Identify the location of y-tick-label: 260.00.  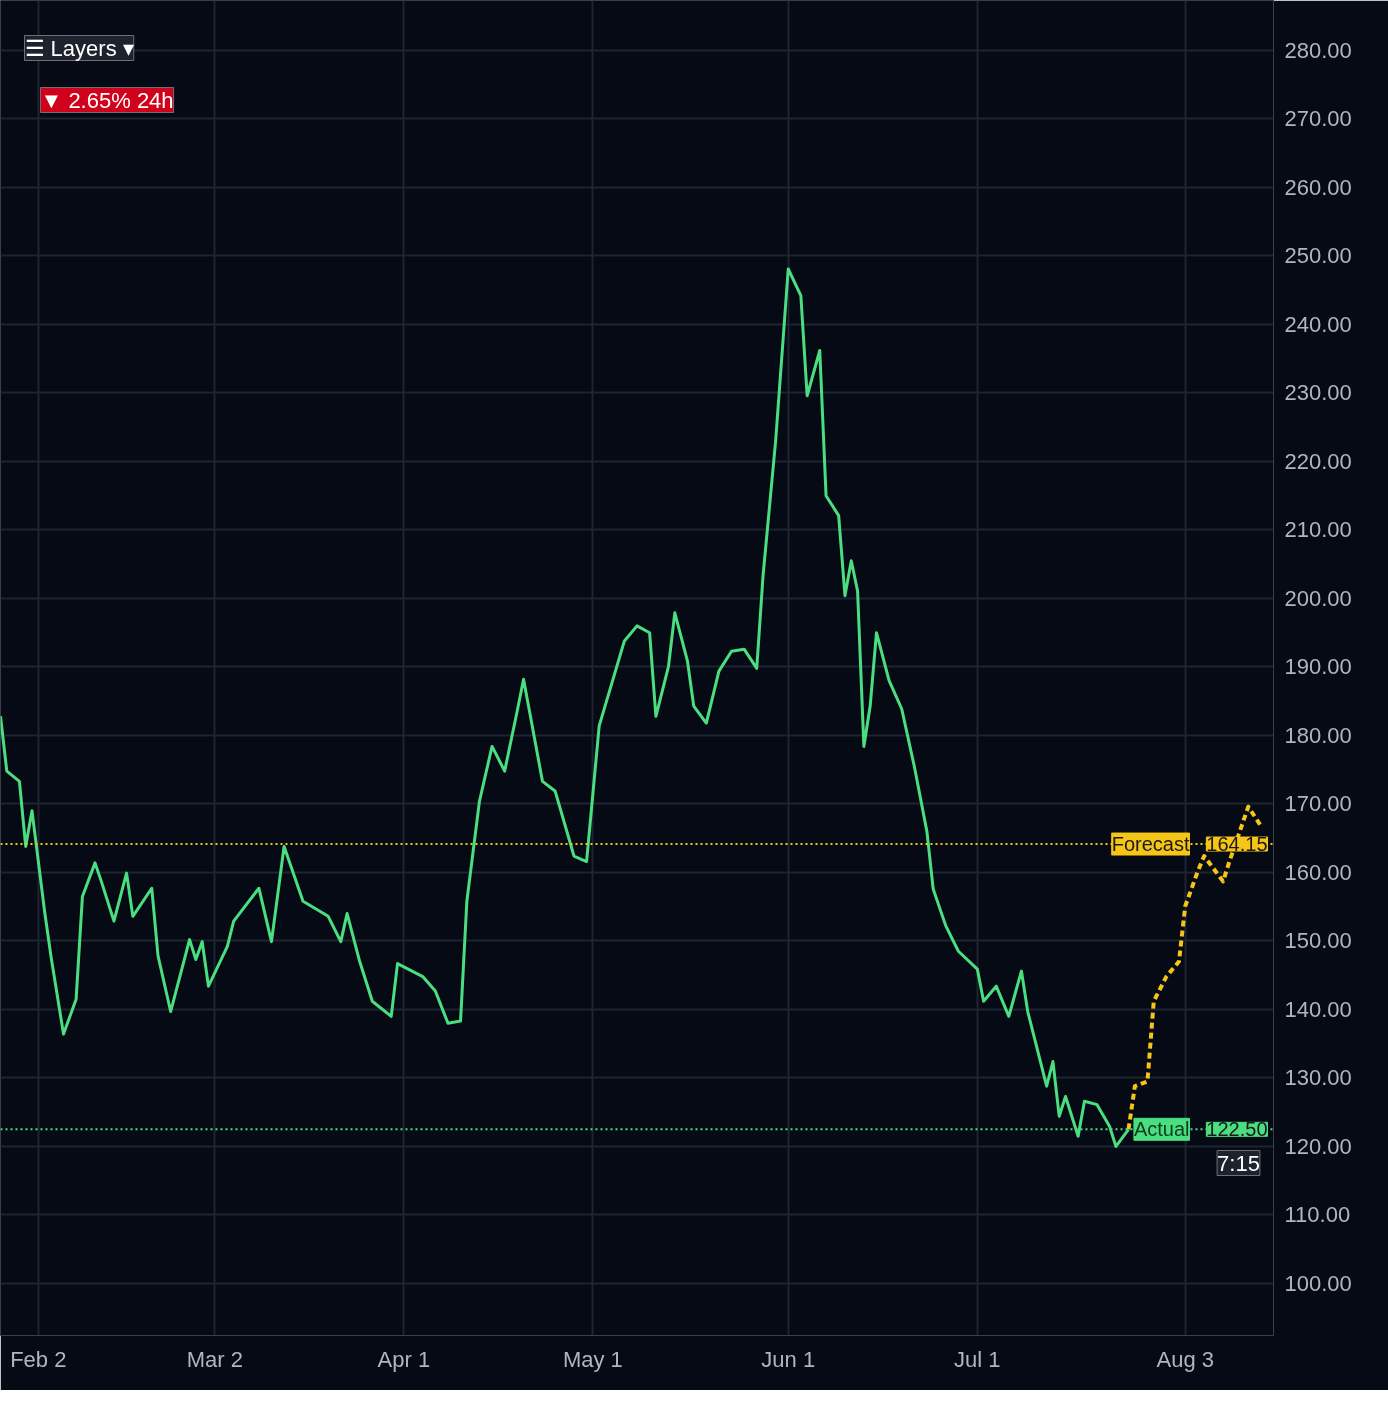
(1318, 187).